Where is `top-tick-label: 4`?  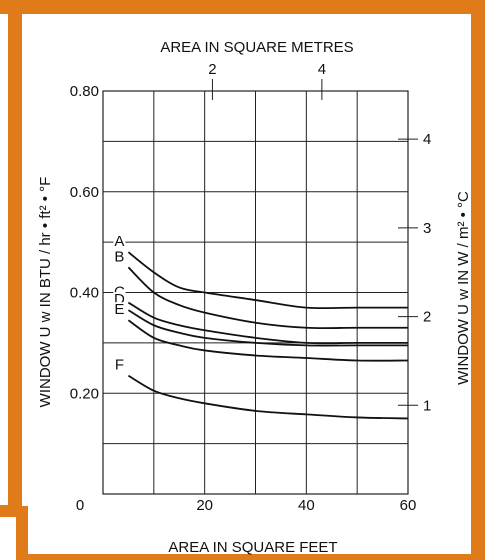 top-tick-label: 4 is located at coordinates (322, 69).